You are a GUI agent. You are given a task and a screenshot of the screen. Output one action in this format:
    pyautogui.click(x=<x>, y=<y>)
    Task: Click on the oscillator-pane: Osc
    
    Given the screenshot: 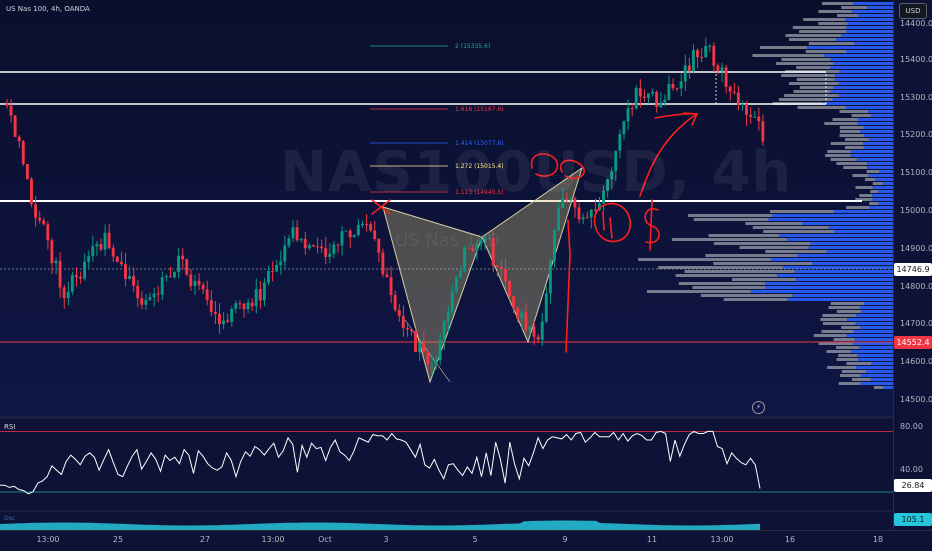 What is the action you would take?
    pyautogui.click(x=446, y=521)
    